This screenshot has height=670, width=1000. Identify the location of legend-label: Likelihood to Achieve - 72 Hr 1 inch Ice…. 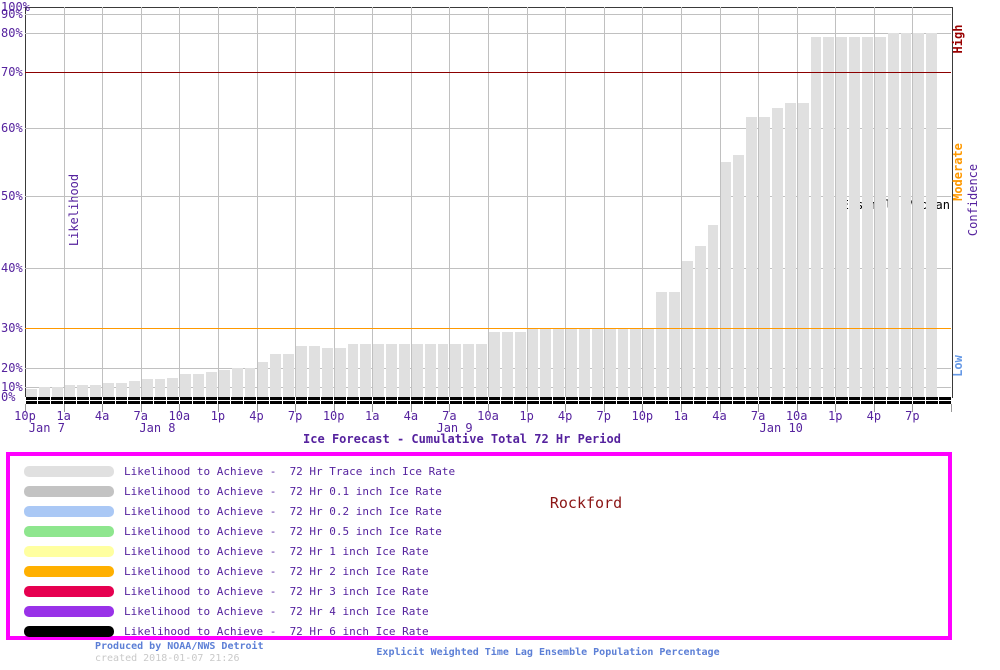
(276, 551).